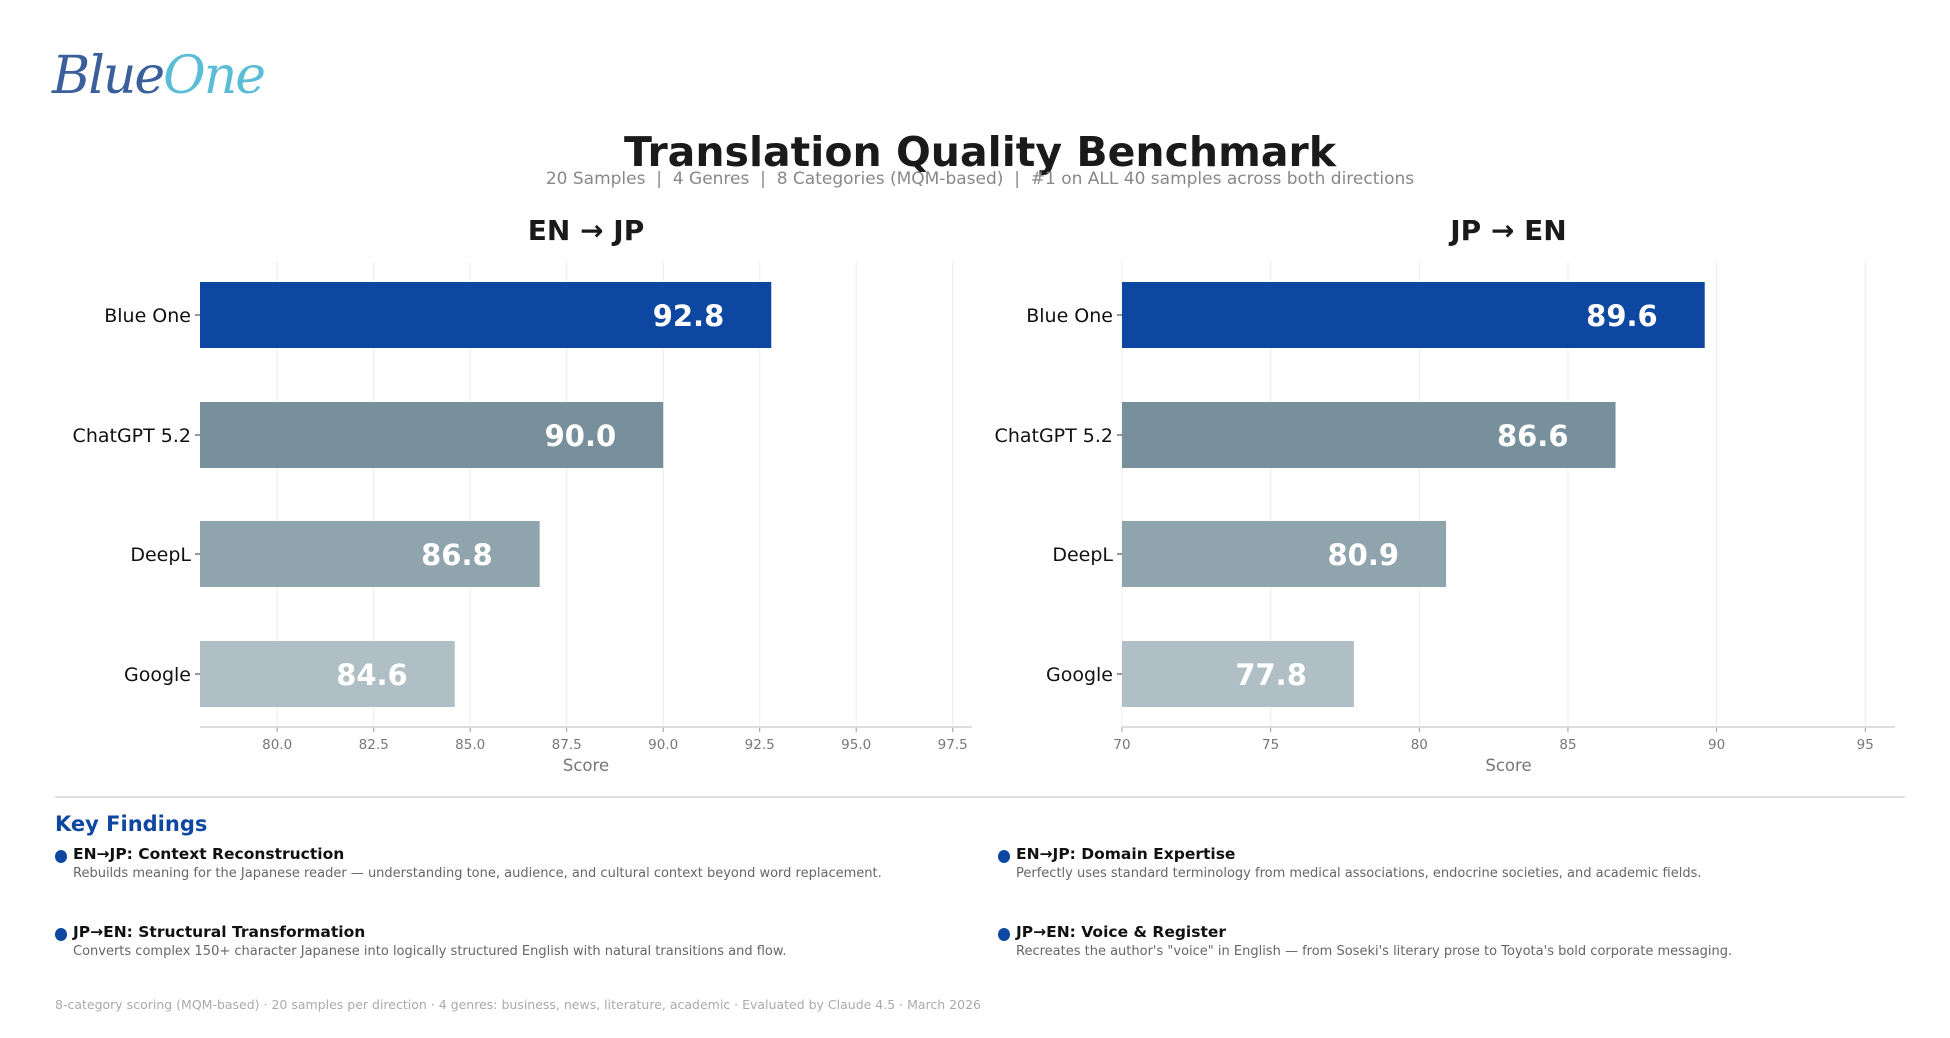  What do you see at coordinates (1419, 745) in the screenshot?
I see `x-tick-label: 80` at bounding box center [1419, 745].